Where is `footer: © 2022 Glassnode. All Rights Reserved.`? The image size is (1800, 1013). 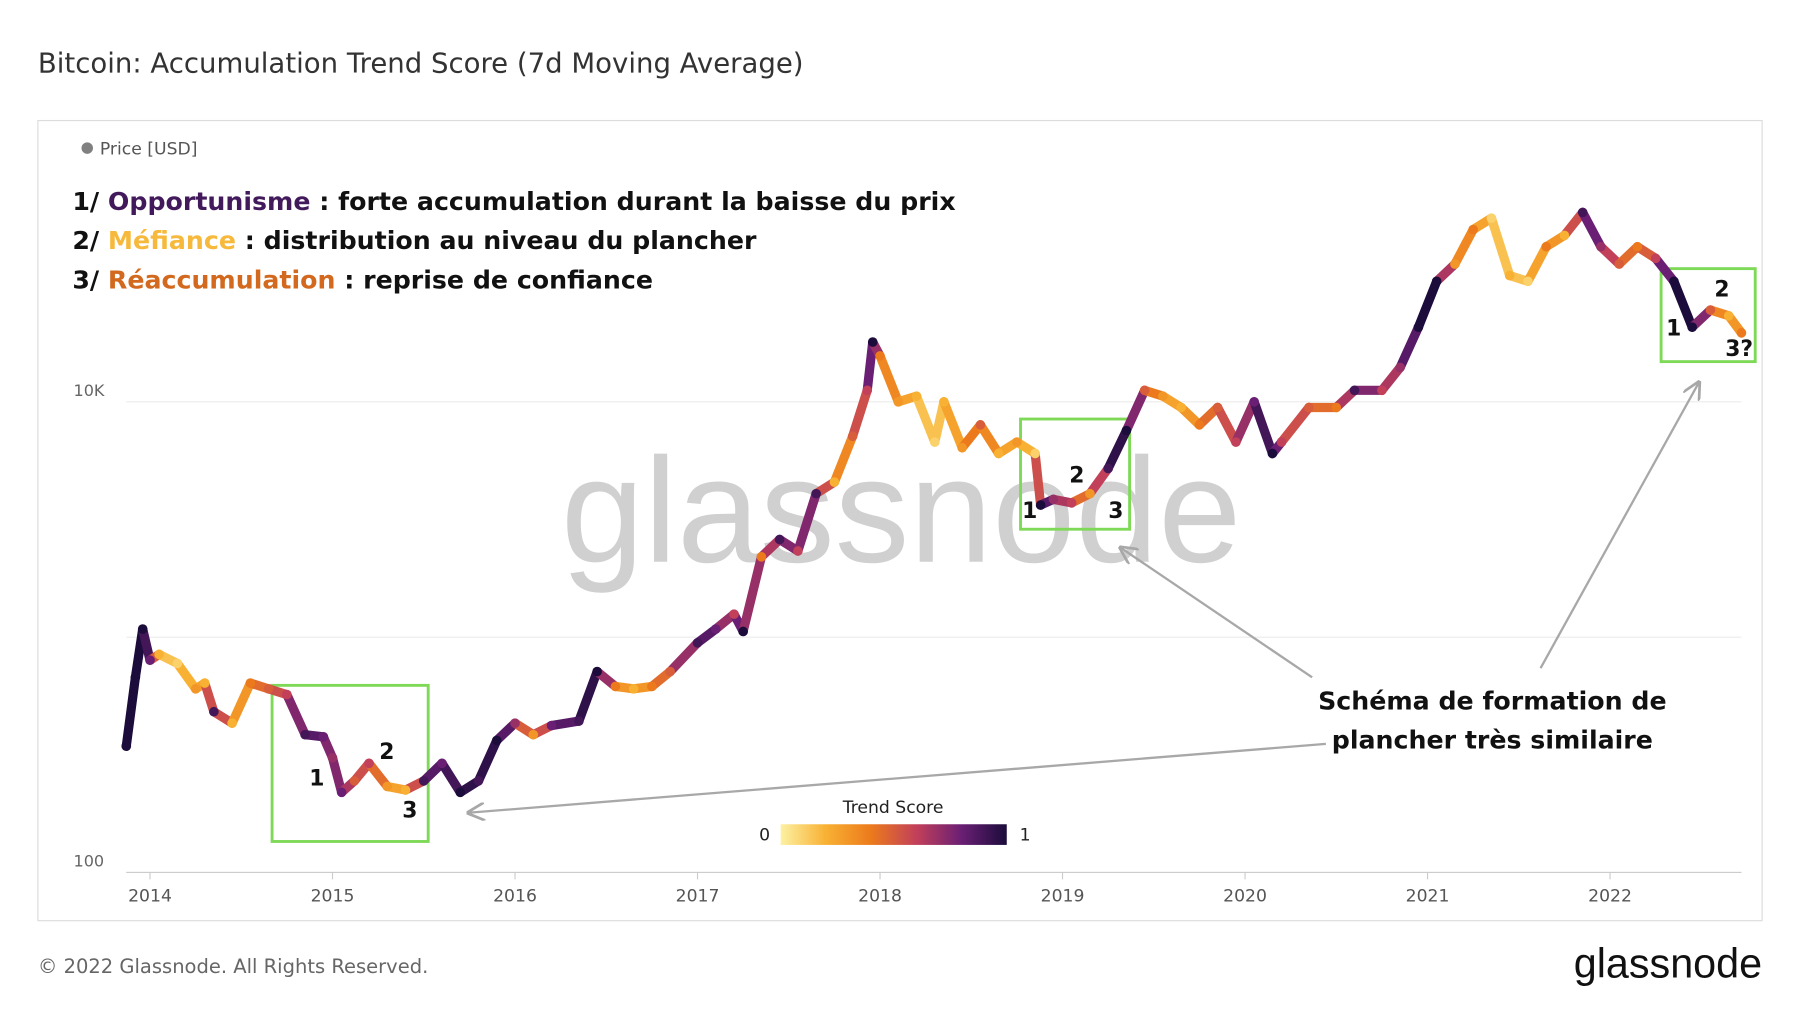
footer: © 2022 Glassnode. All Rights Reserved. is located at coordinates (233, 966).